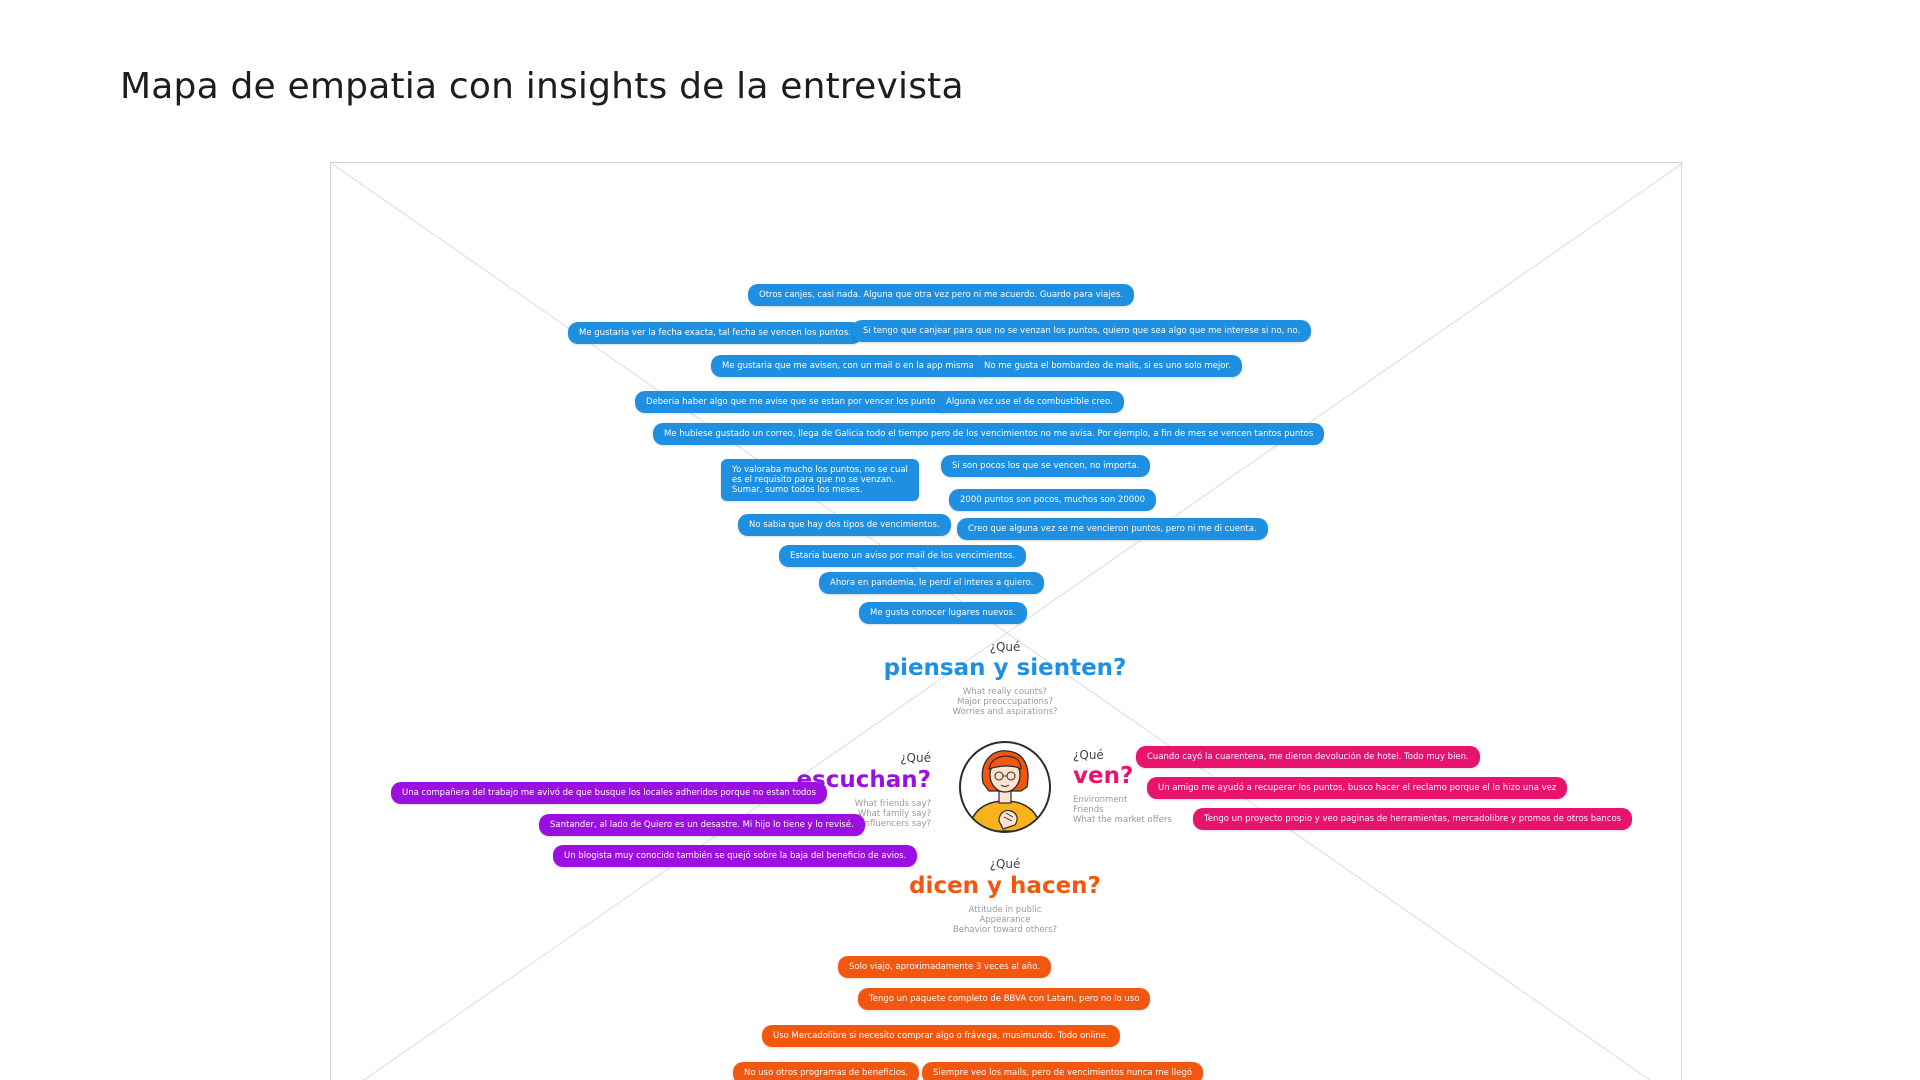 Image resolution: width=1920 pixels, height=1080 pixels. What do you see at coordinates (1088, 755) in the screenshot?
I see `ven-prefix: ¿Qué` at bounding box center [1088, 755].